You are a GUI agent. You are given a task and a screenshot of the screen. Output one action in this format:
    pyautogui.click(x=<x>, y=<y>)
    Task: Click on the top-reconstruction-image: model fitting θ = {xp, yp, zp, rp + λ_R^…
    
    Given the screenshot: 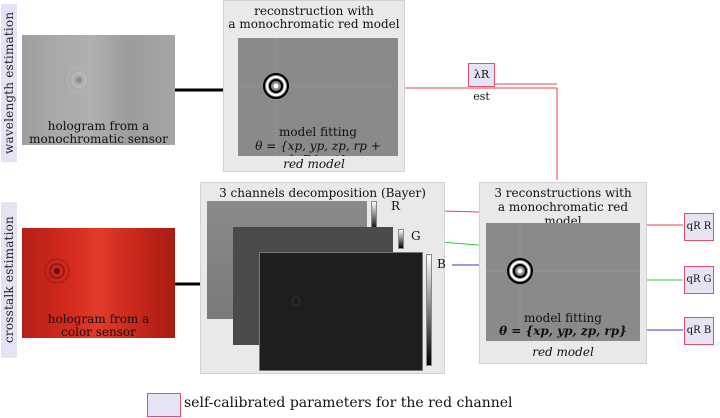 What is the action you would take?
    pyautogui.click(x=318, y=97)
    